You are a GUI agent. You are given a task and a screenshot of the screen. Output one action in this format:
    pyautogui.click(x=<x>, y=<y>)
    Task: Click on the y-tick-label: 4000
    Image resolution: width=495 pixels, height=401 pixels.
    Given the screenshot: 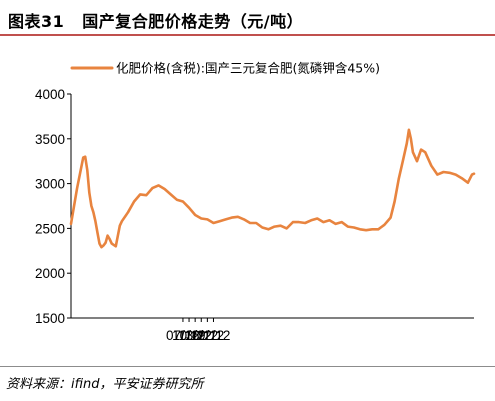 What is the action you would take?
    pyautogui.click(x=50, y=94)
    